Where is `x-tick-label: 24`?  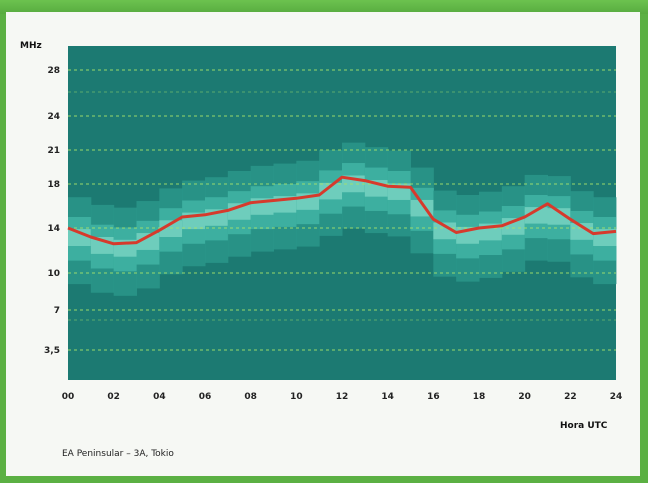 x-tick-label: 24 is located at coordinates (616, 397).